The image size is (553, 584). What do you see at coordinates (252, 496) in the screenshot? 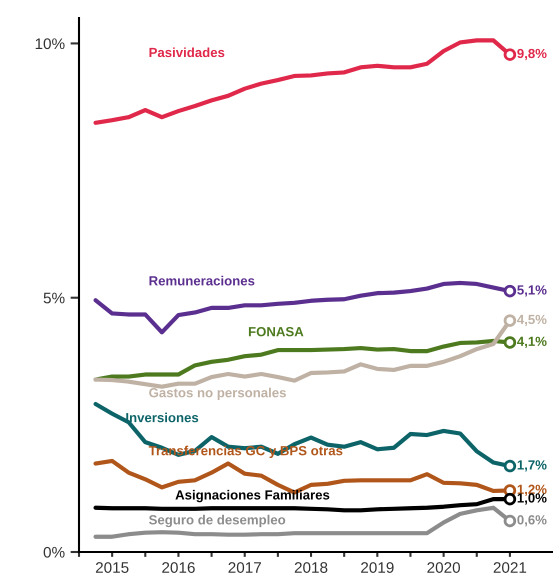
I see `series-label: Asignaciones Familiares` at bounding box center [252, 496].